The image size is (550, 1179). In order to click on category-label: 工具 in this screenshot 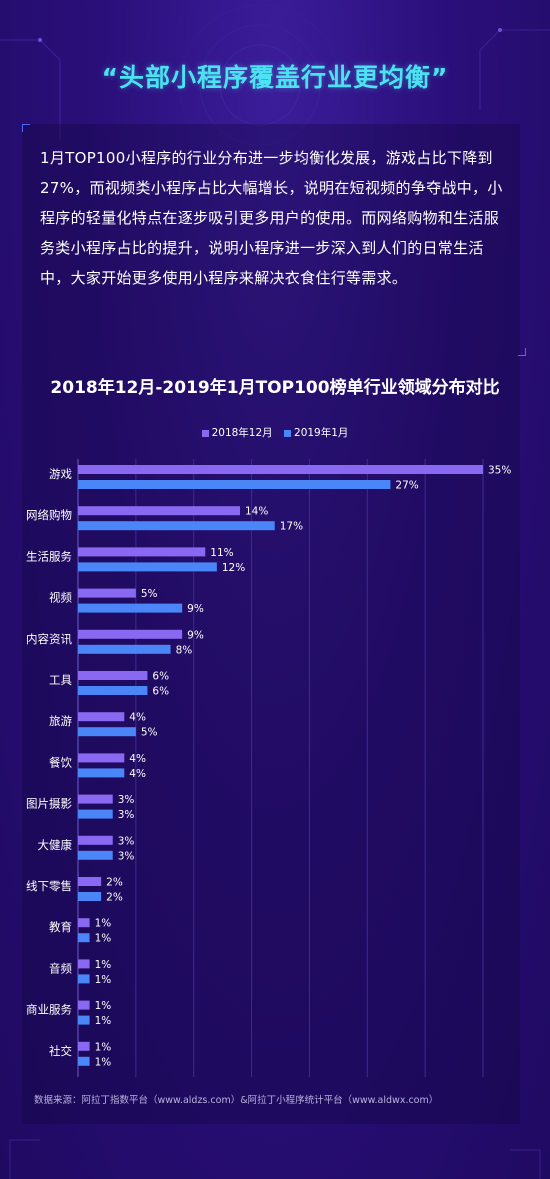, I will do `click(60, 680)`.